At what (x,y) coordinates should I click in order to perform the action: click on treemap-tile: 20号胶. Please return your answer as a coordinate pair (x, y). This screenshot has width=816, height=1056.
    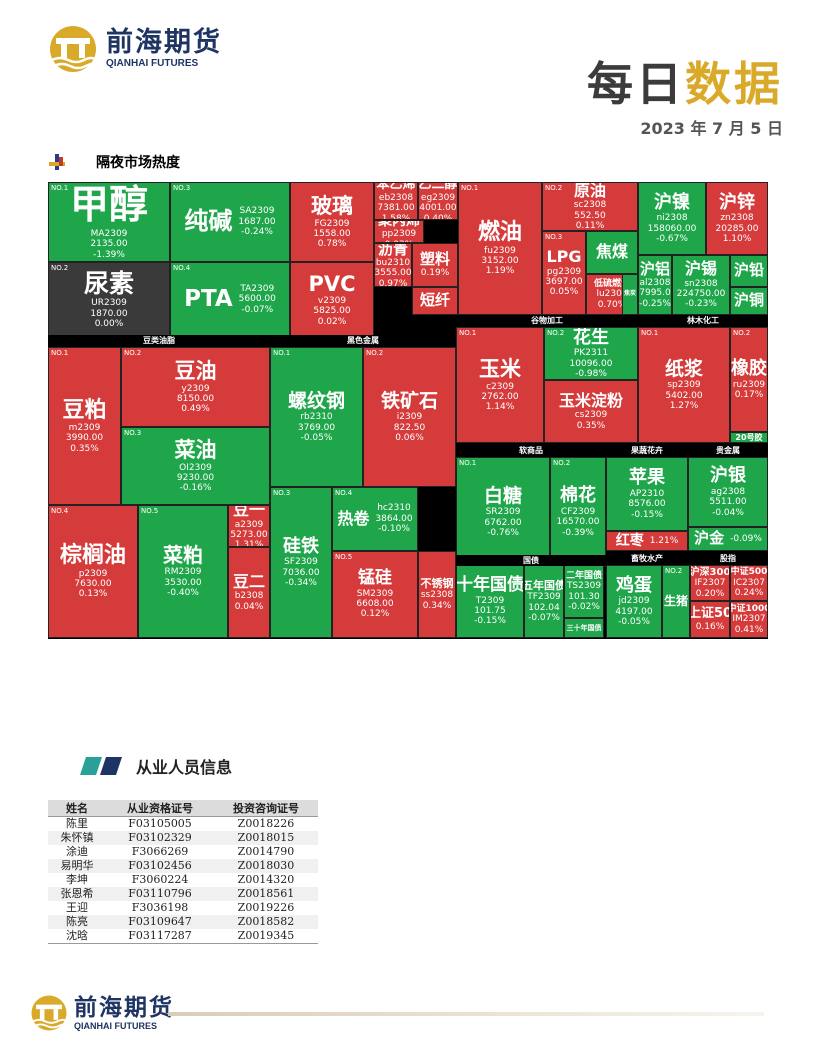
    Looking at the image, I should click on (749, 437).